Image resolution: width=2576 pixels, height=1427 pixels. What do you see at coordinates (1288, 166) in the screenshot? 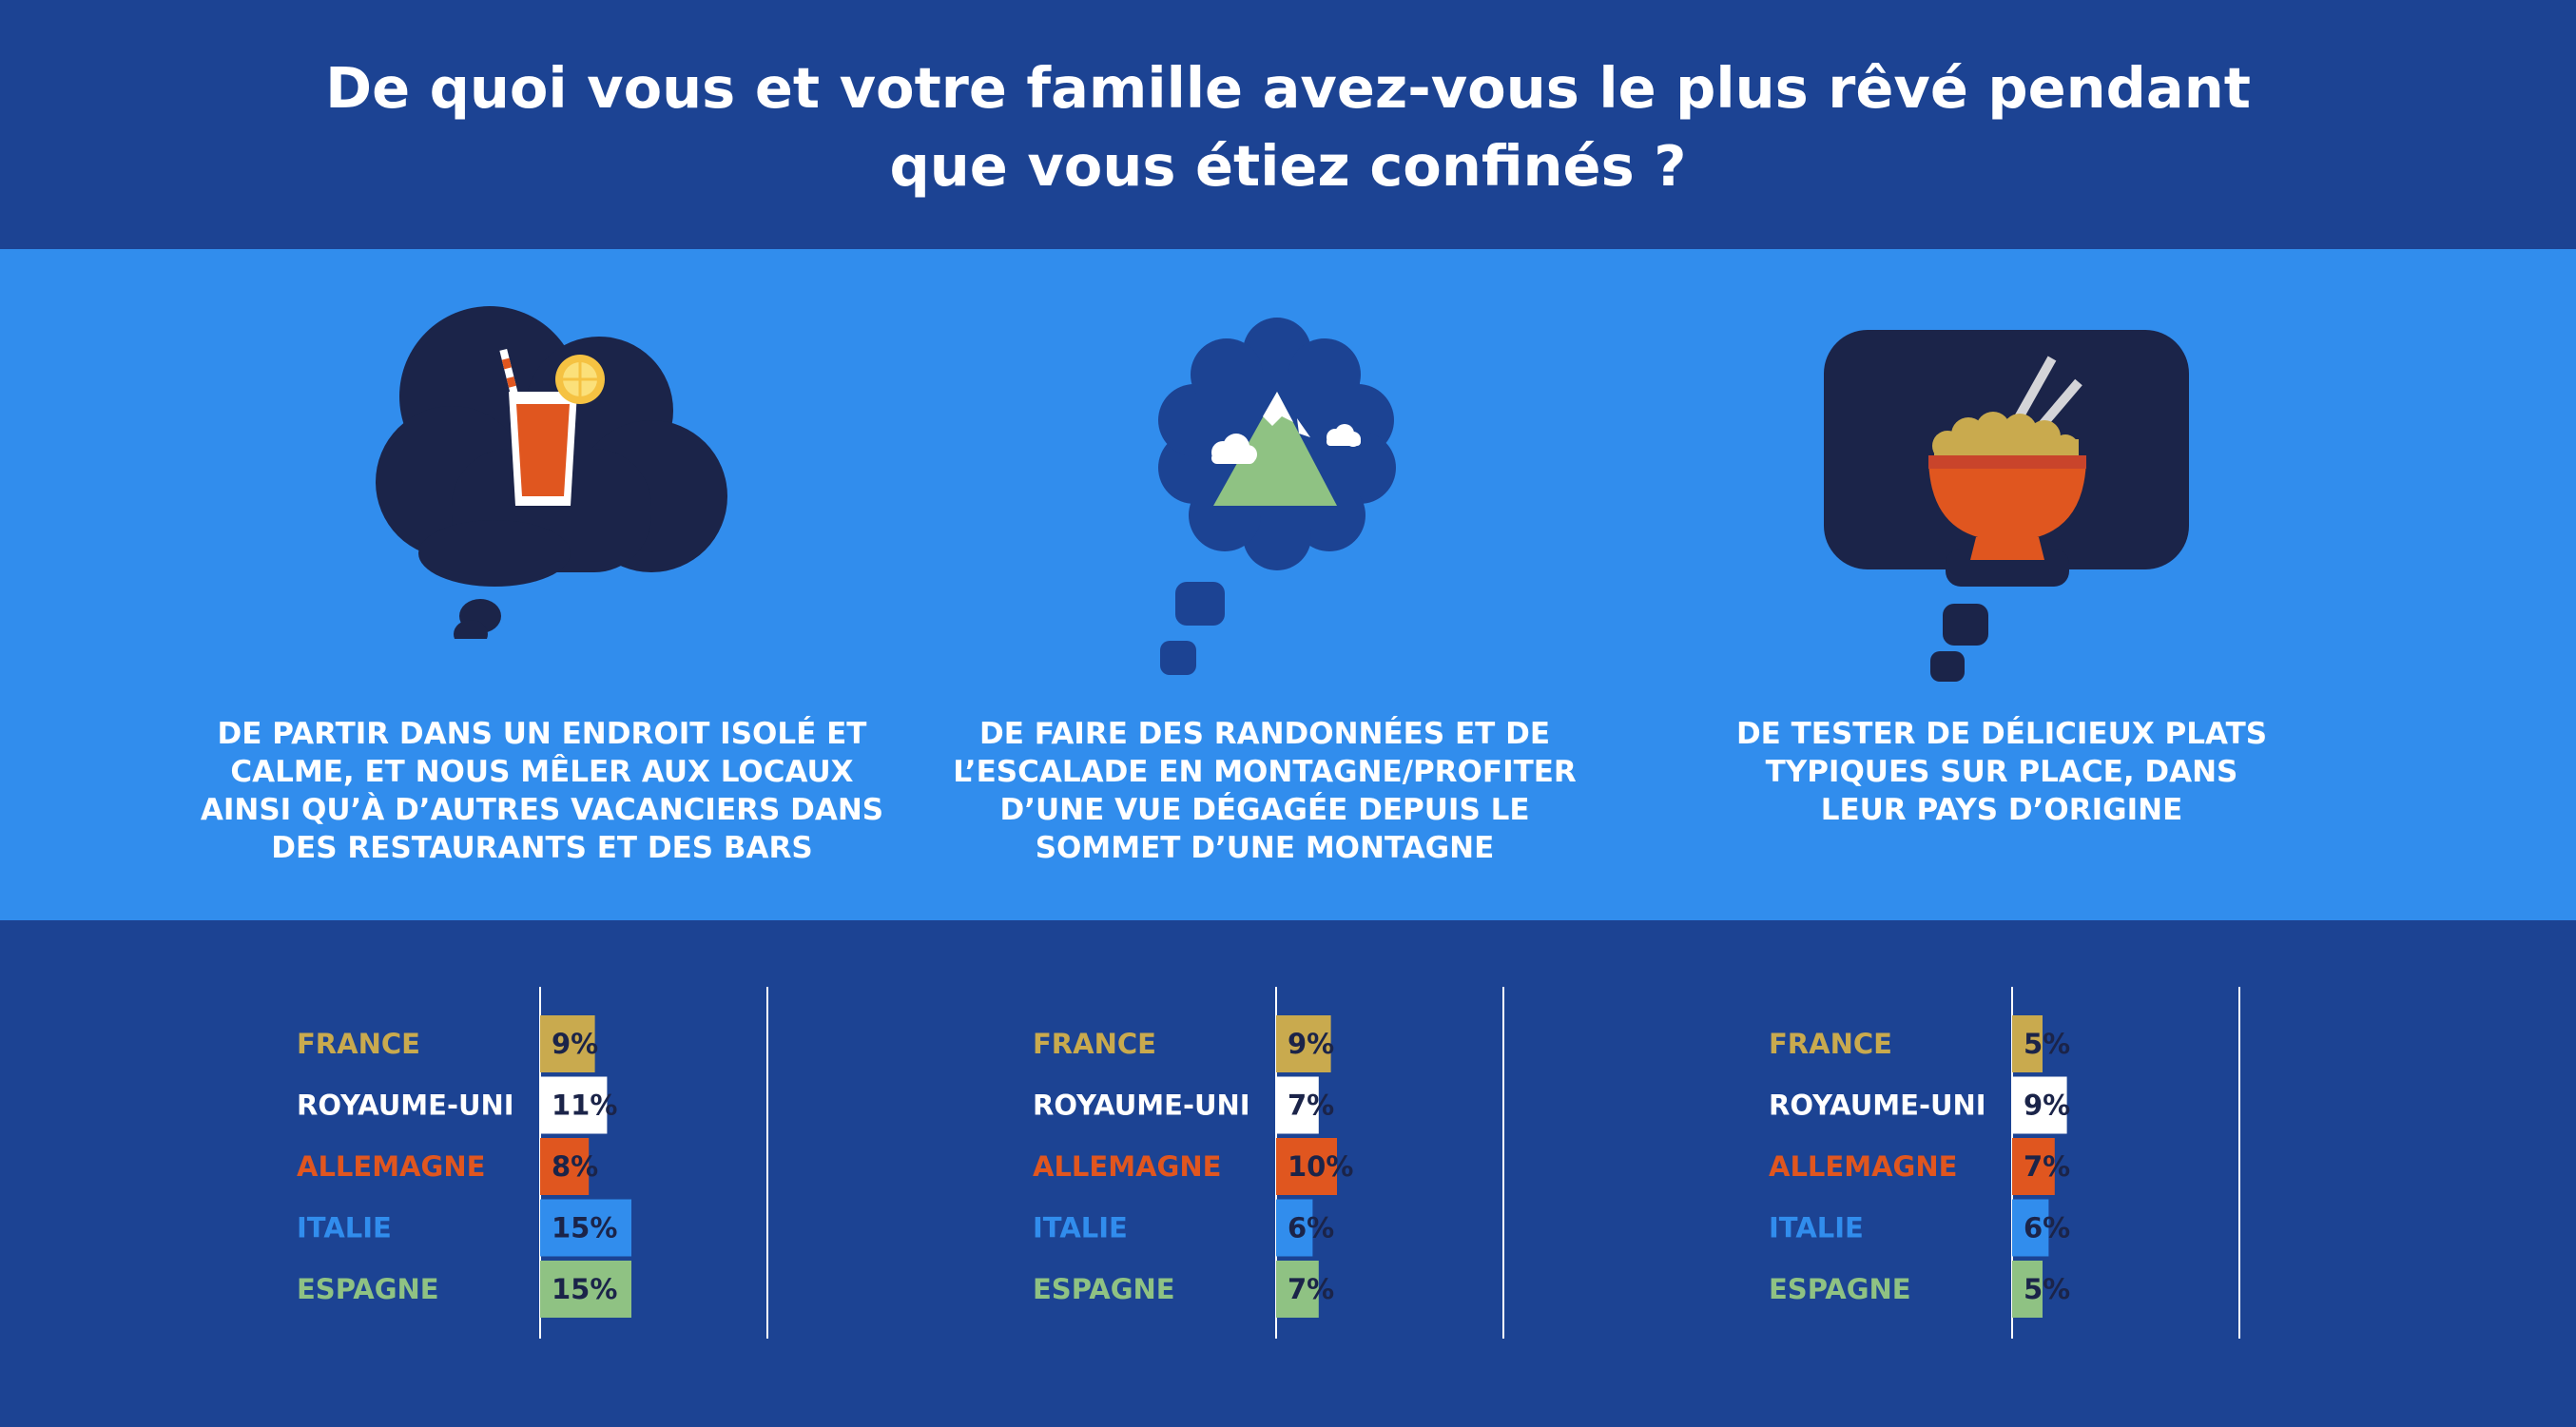
I see `title-line-2: que vous étiez confinés ?` at bounding box center [1288, 166].